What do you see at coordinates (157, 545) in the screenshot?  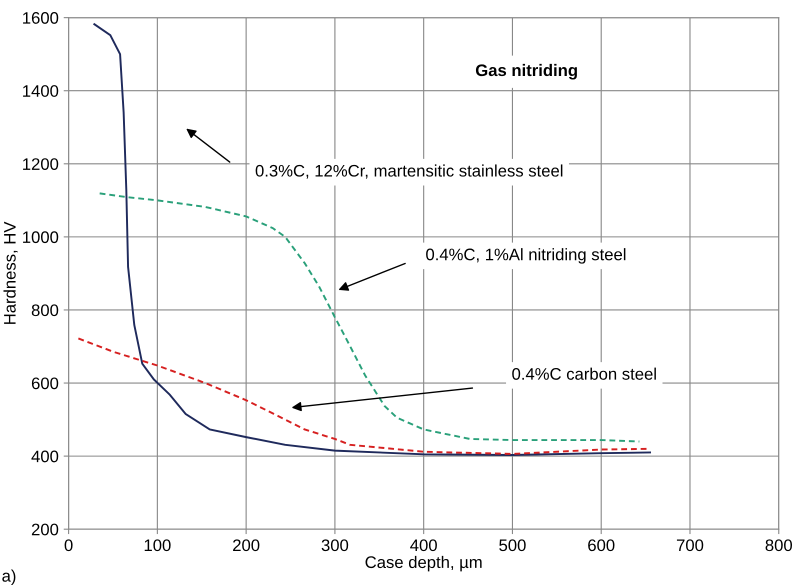 I see `x-tick-label: 100` at bounding box center [157, 545].